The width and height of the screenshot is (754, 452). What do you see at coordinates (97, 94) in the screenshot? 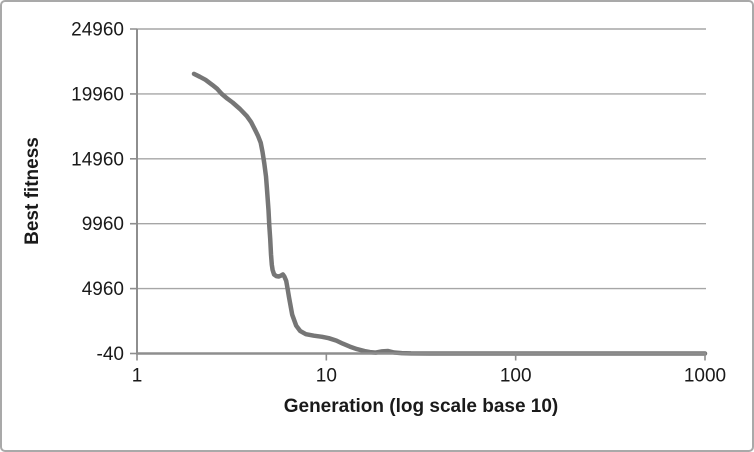
I see `y-tick-label: 19960` at bounding box center [97, 94].